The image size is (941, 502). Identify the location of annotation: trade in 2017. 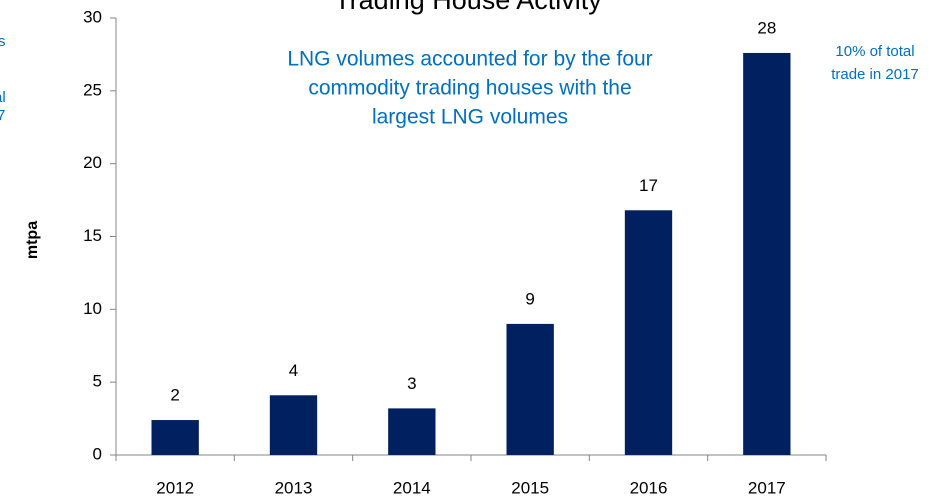
(875, 74).